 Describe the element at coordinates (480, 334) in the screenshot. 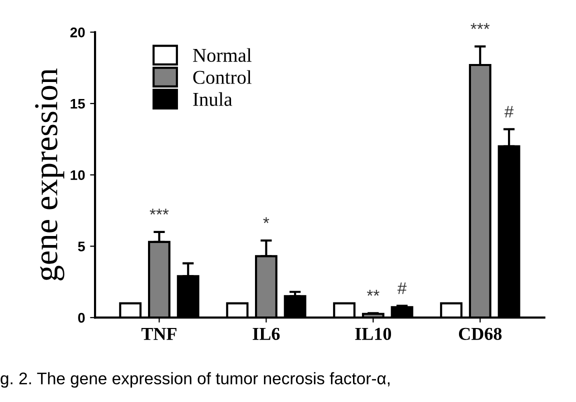

I see `x-tick-label: CD68` at that location.